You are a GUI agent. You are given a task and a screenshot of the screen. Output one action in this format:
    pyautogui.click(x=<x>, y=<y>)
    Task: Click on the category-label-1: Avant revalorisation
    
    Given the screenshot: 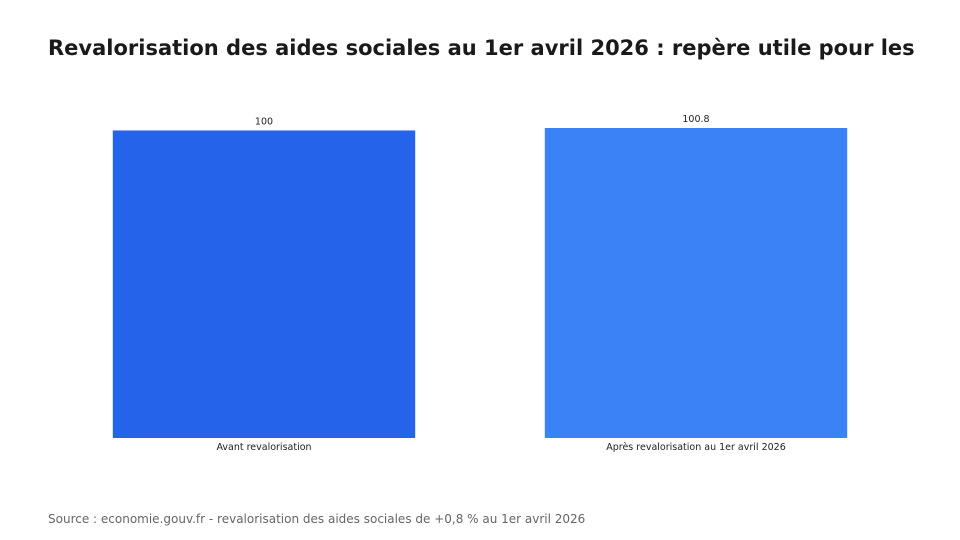 What is the action you would take?
    pyautogui.click(x=263, y=447)
    